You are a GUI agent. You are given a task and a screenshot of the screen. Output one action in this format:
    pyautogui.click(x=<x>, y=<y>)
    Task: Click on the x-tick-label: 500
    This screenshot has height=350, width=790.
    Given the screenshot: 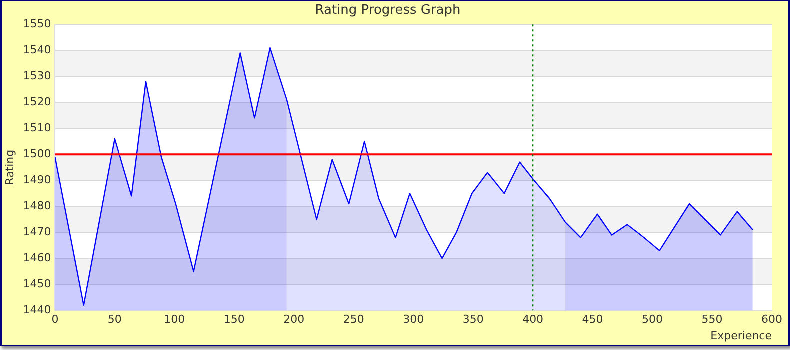 What is the action you would take?
    pyautogui.click(x=653, y=319)
    